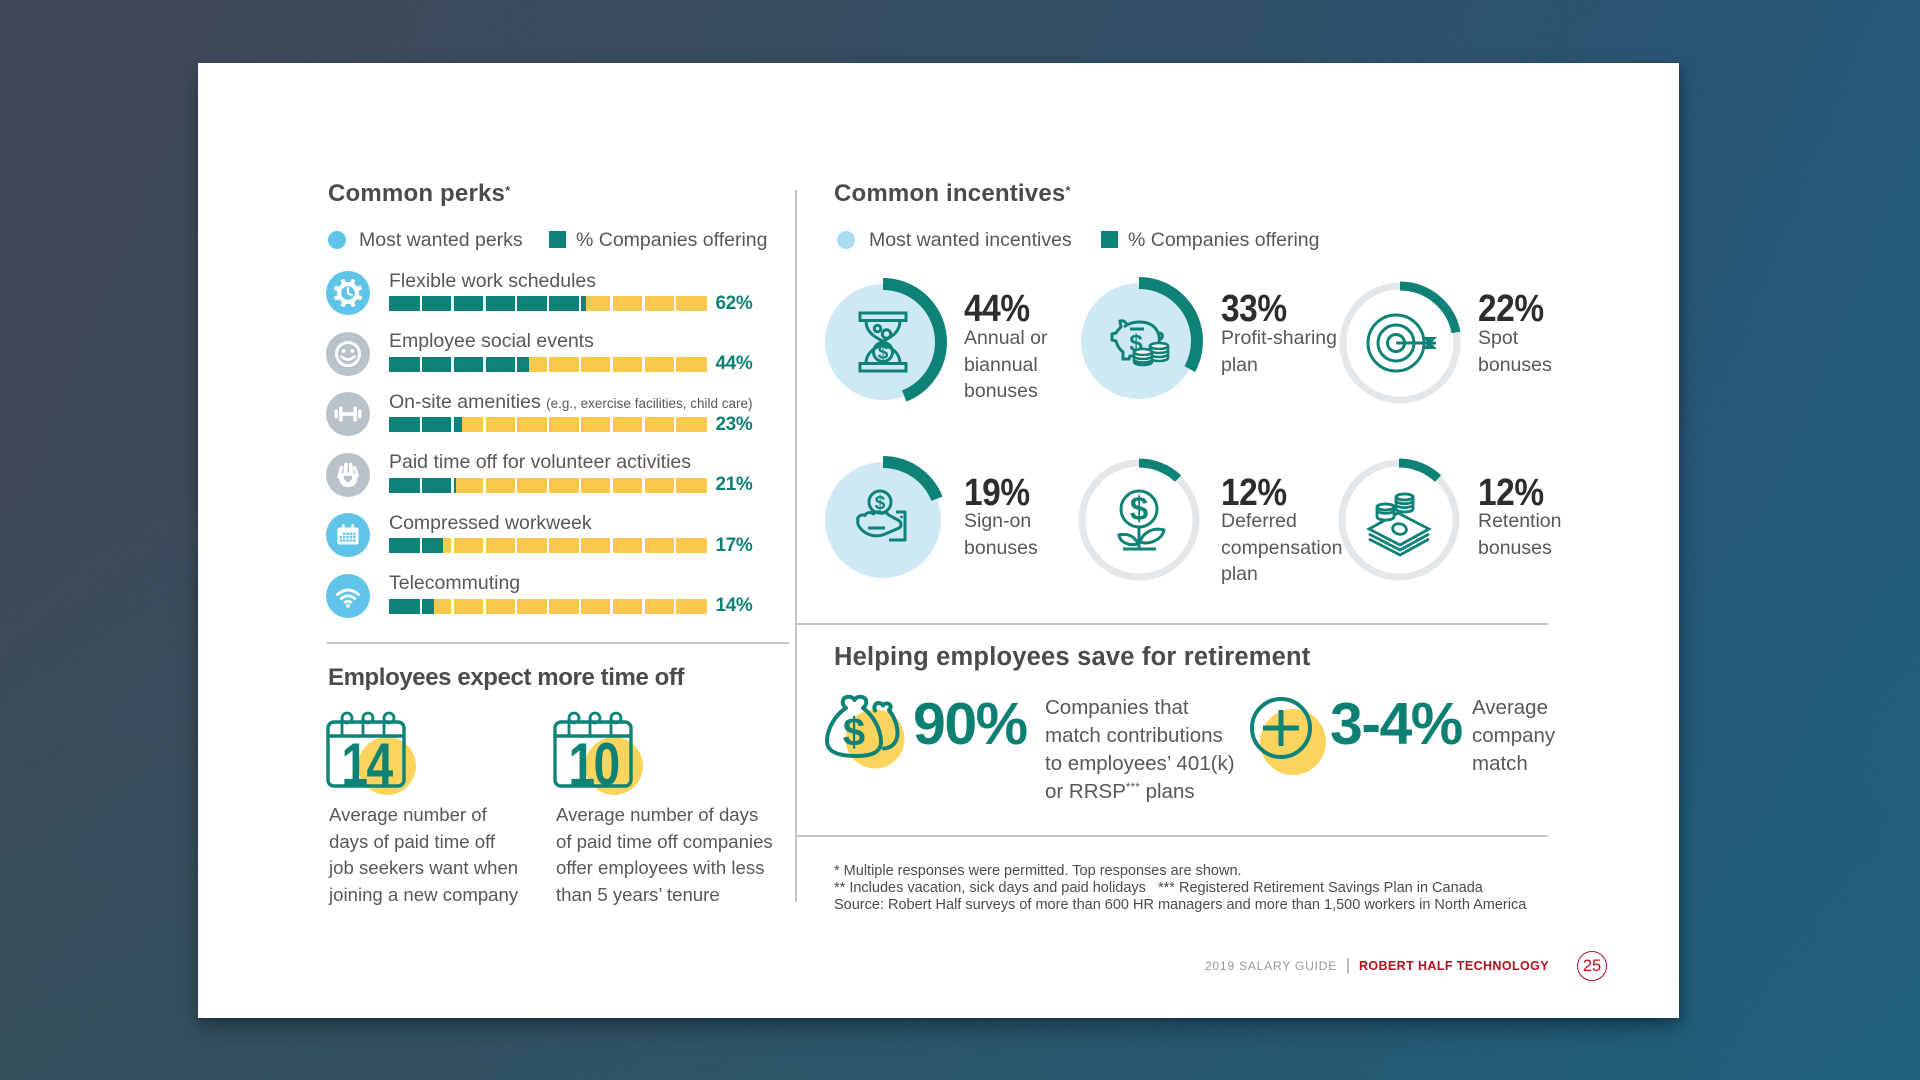  Describe the element at coordinates (367, 764) in the screenshot. I see `svg-text: 14` at that location.